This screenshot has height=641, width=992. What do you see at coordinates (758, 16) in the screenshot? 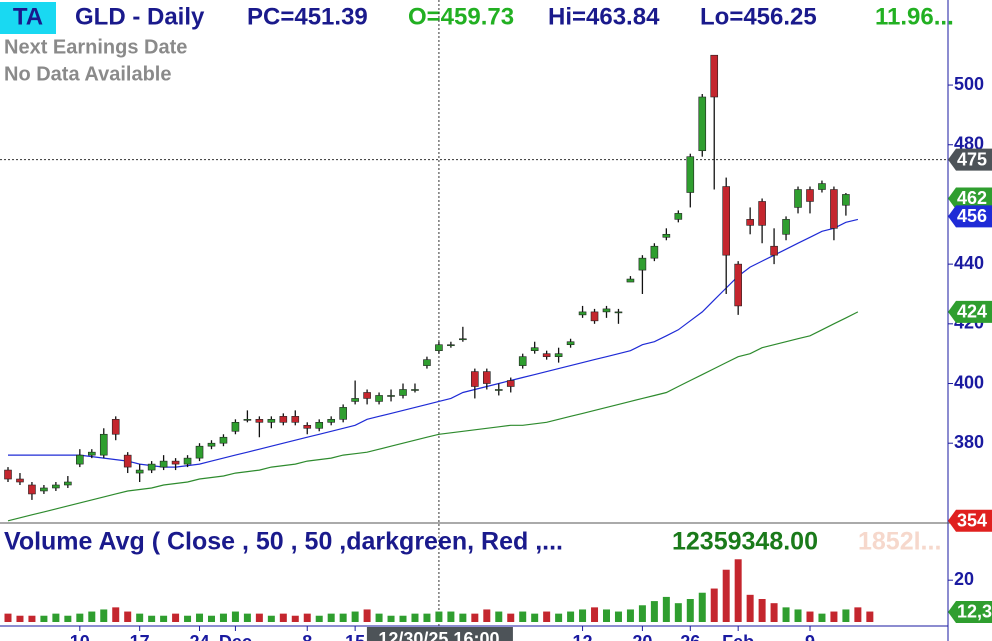
I see `low: Lo=456.25` at bounding box center [758, 16].